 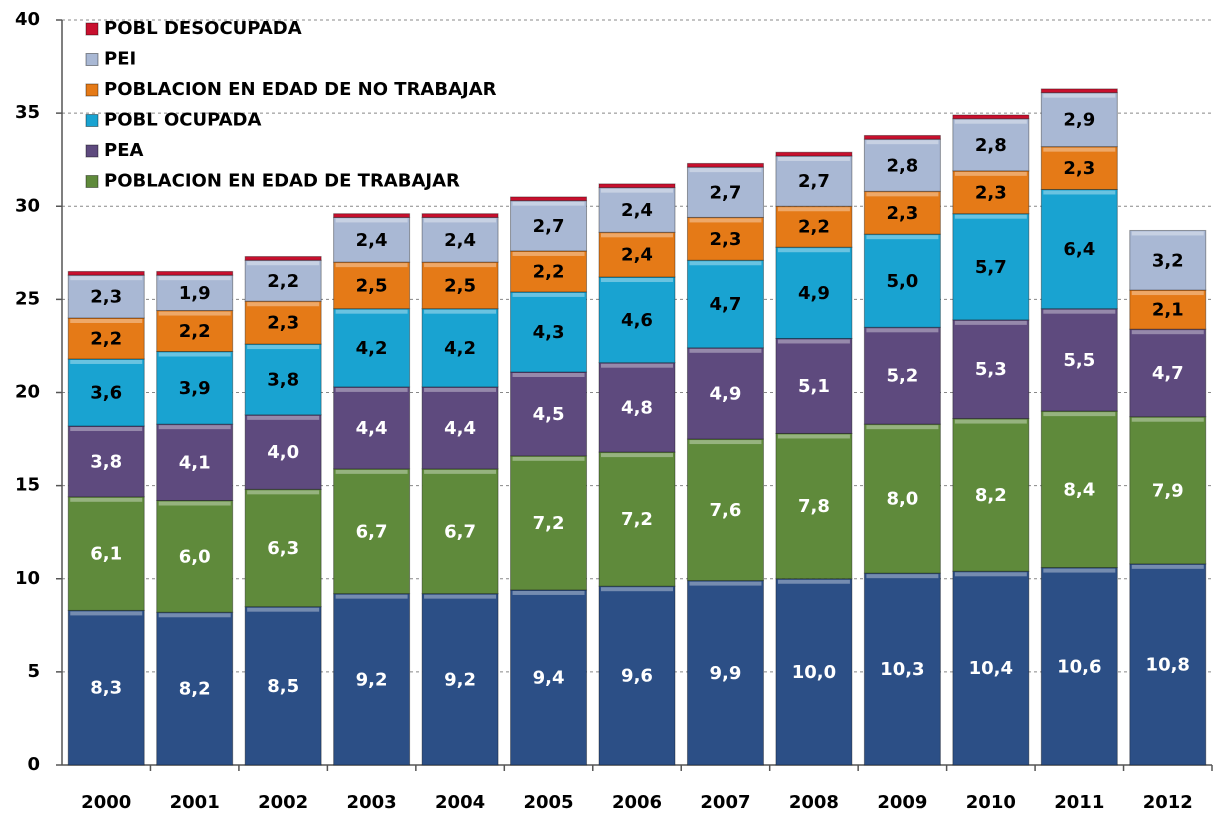 I want to click on x-tick-label: 2004, so click(x=460, y=802).